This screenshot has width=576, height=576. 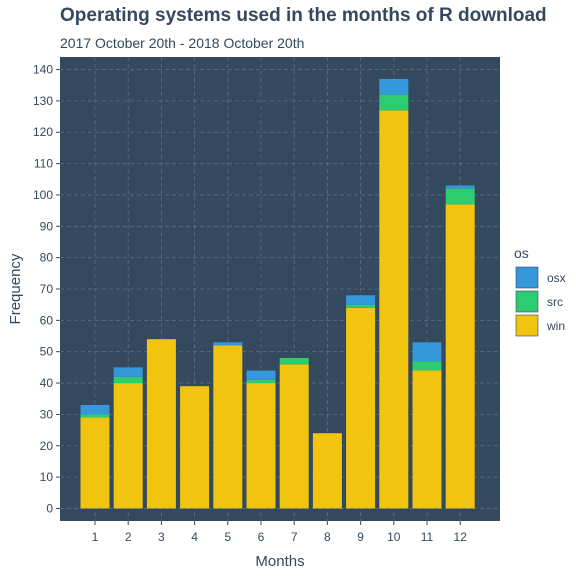 I want to click on y-tick-label: 80, so click(x=47, y=258).